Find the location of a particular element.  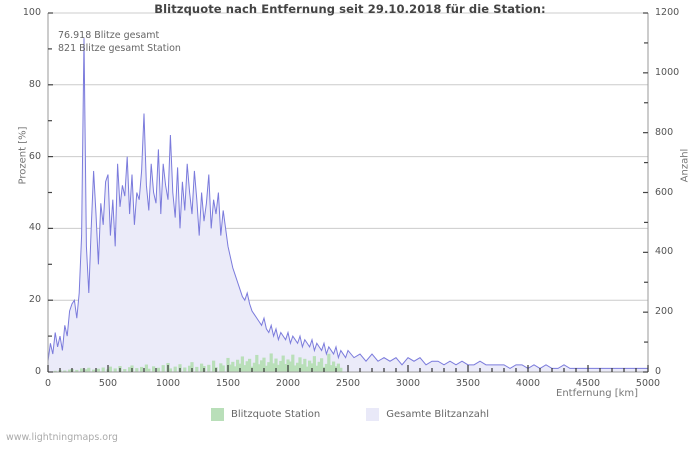

legend-item-station: Blitzquote Station is located at coordinates (265, 414).